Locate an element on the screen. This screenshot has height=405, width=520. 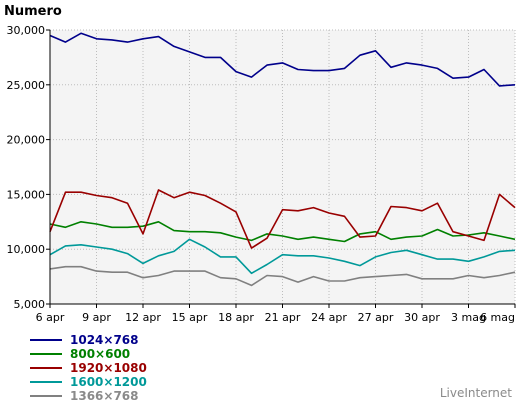
legend-label: 1920×1080 is located at coordinates (108, 368).